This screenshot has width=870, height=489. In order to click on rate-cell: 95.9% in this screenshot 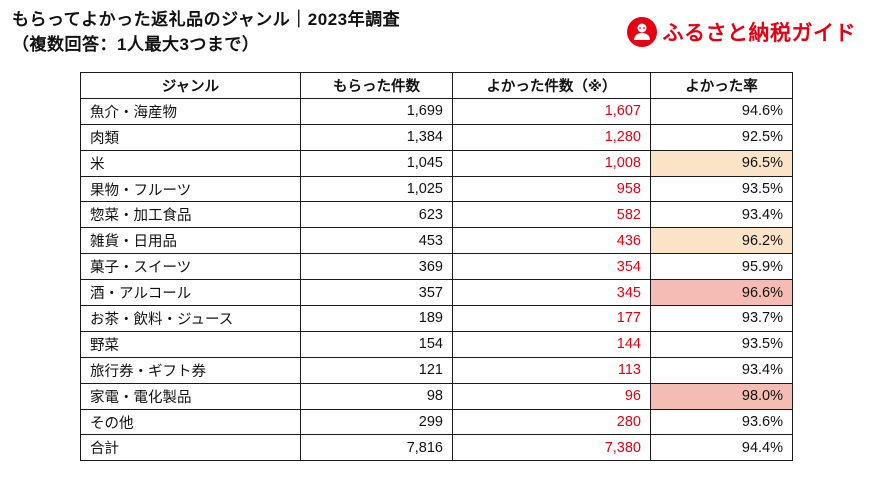, I will do `click(721, 267)`.